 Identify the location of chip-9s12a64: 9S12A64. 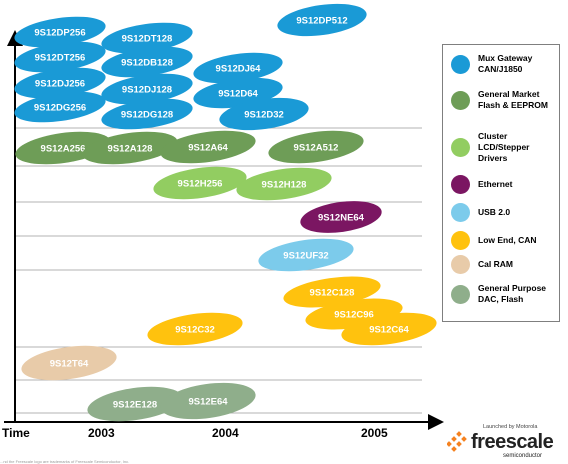
(208, 147).